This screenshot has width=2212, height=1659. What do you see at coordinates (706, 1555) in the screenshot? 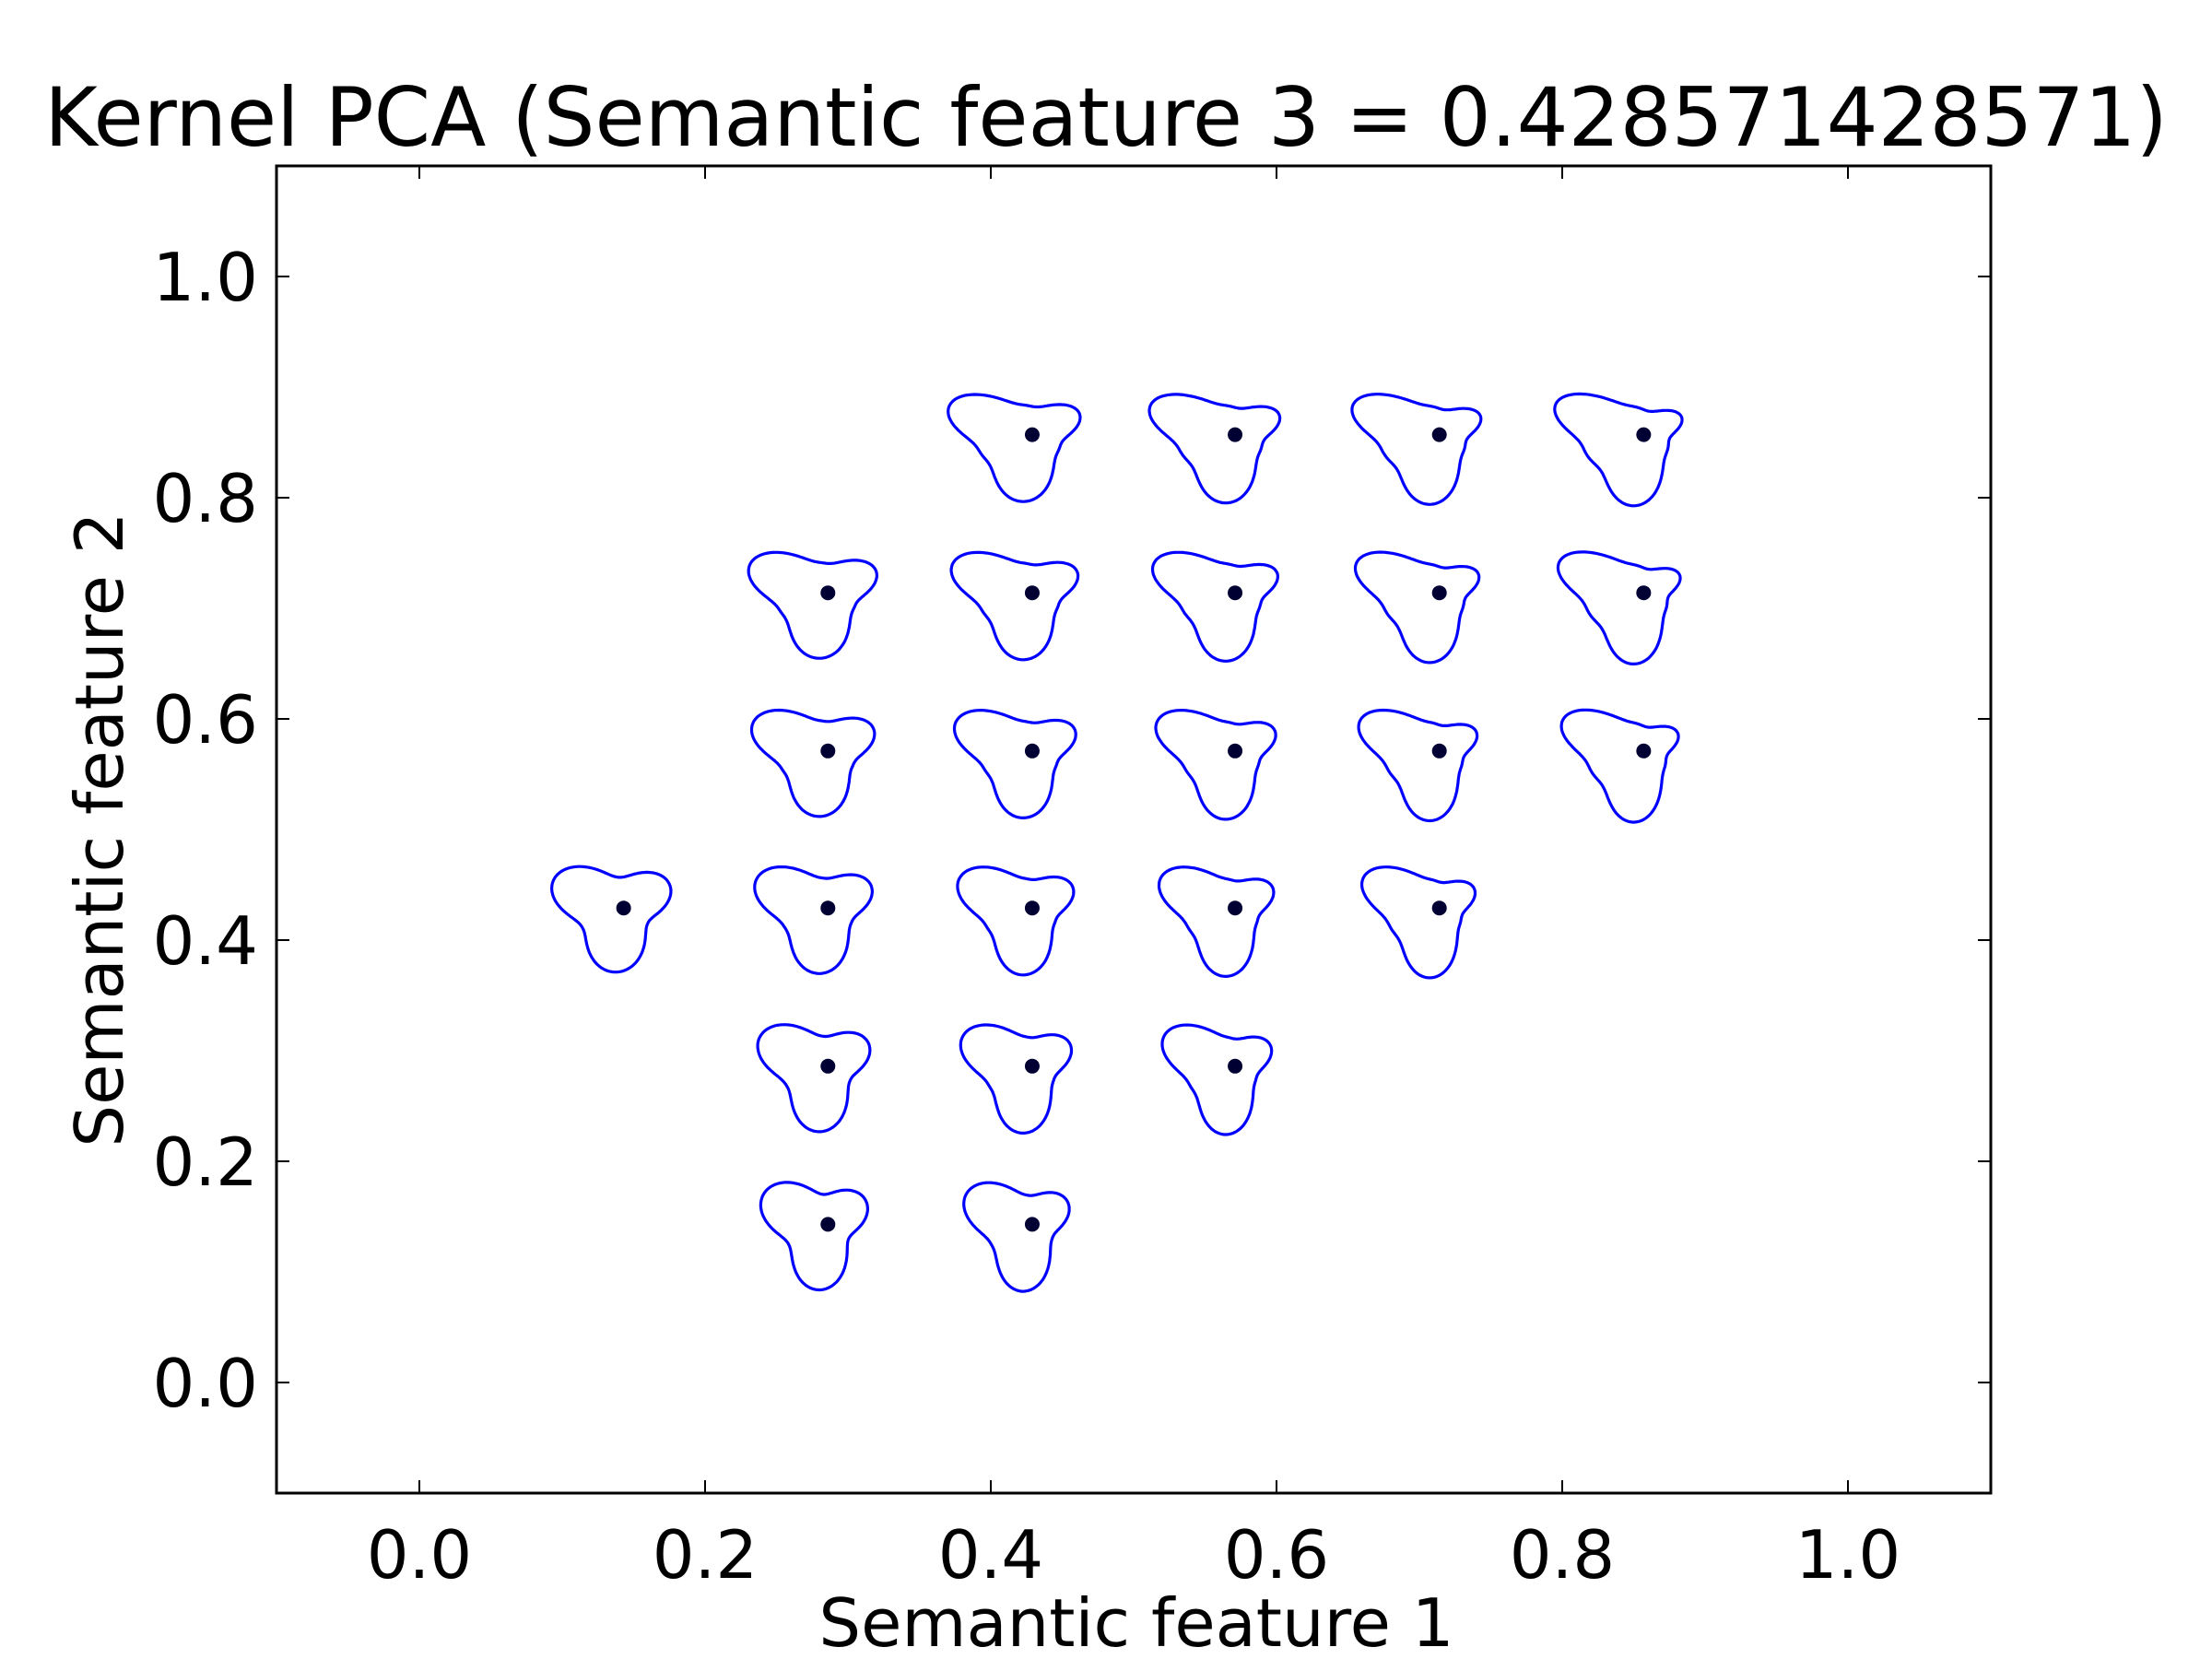
I see `x-tick-label: 0.2` at bounding box center [706, 1555].